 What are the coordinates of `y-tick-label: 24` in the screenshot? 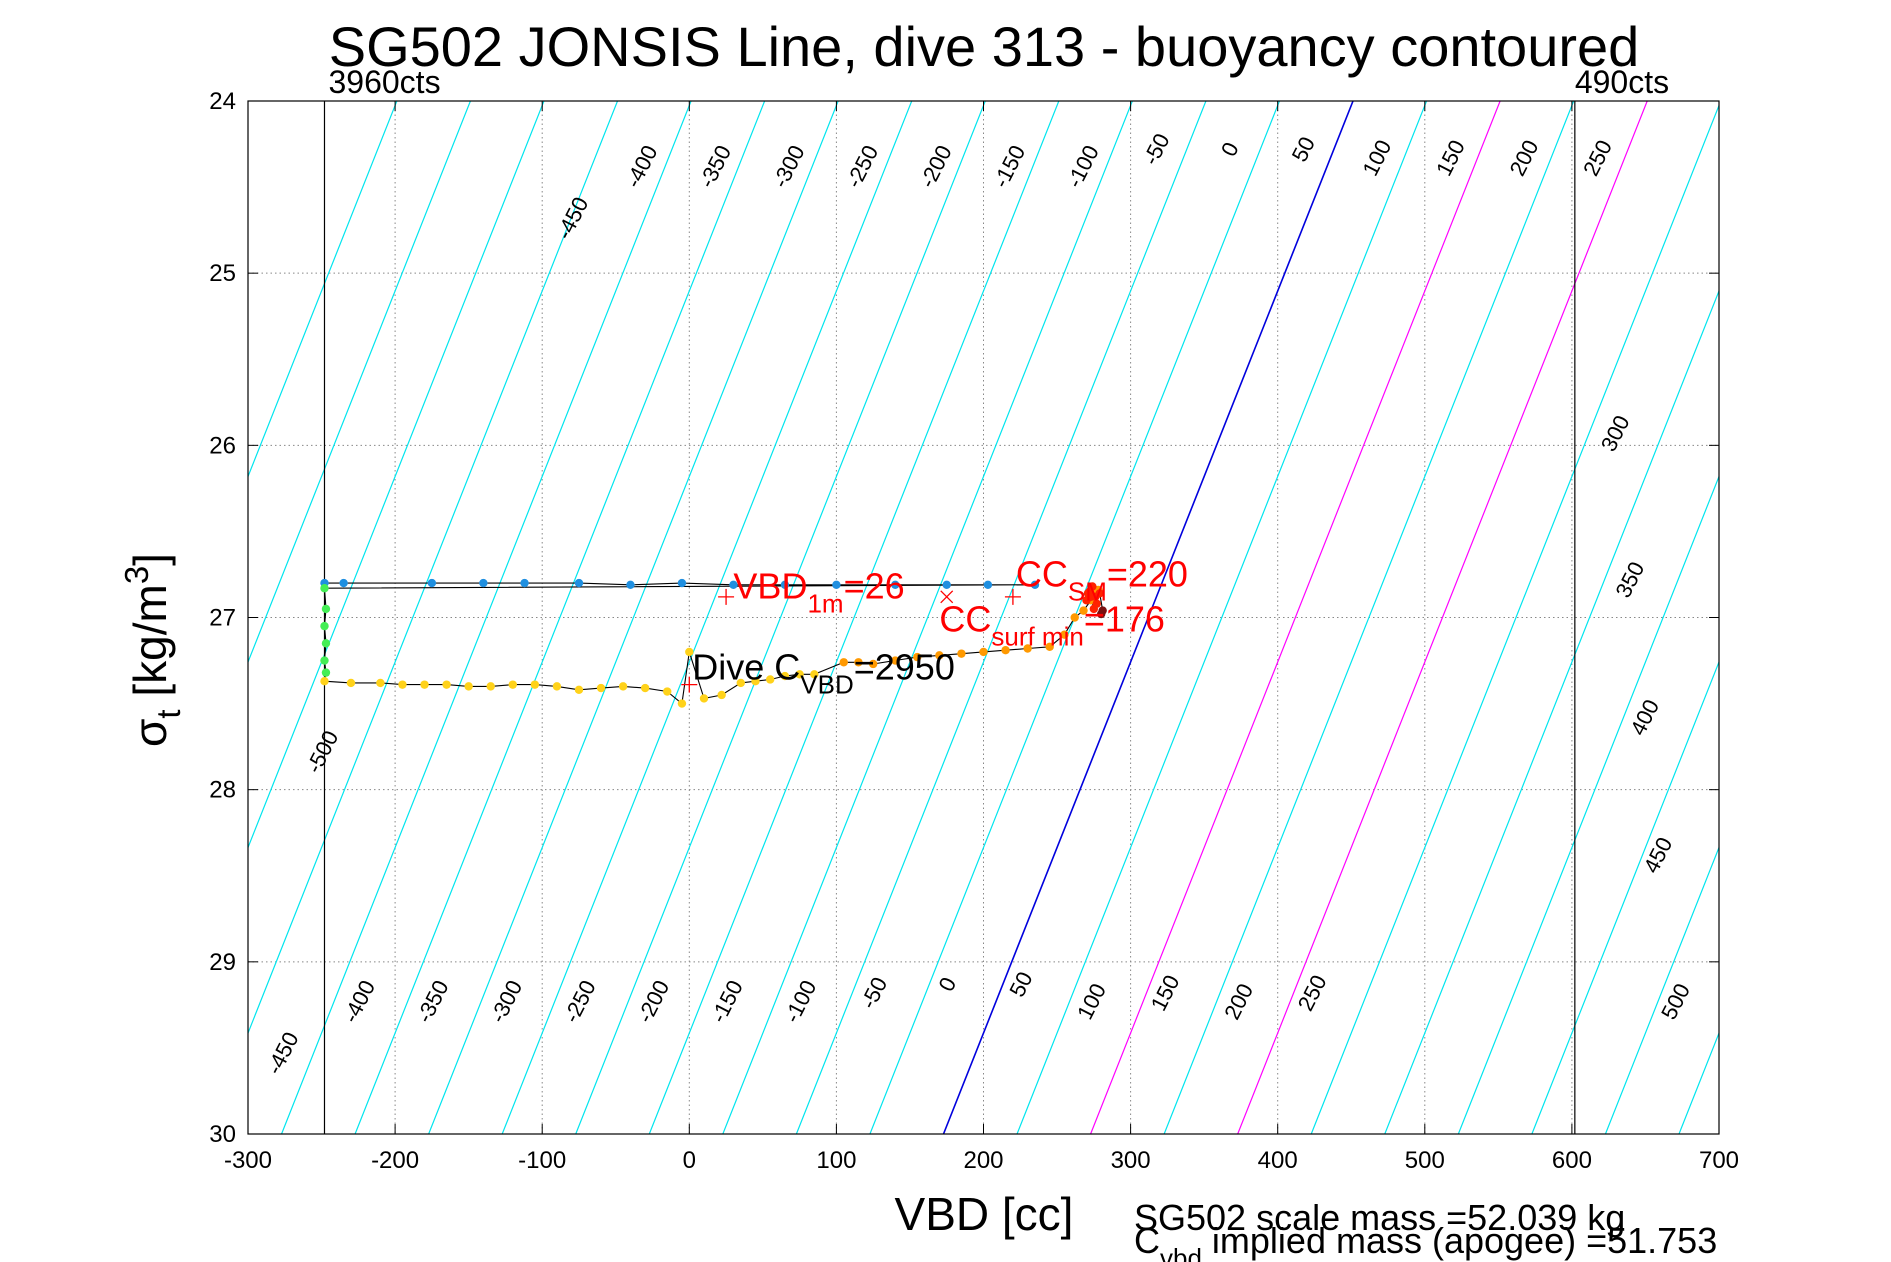 It's located at (222, 101).